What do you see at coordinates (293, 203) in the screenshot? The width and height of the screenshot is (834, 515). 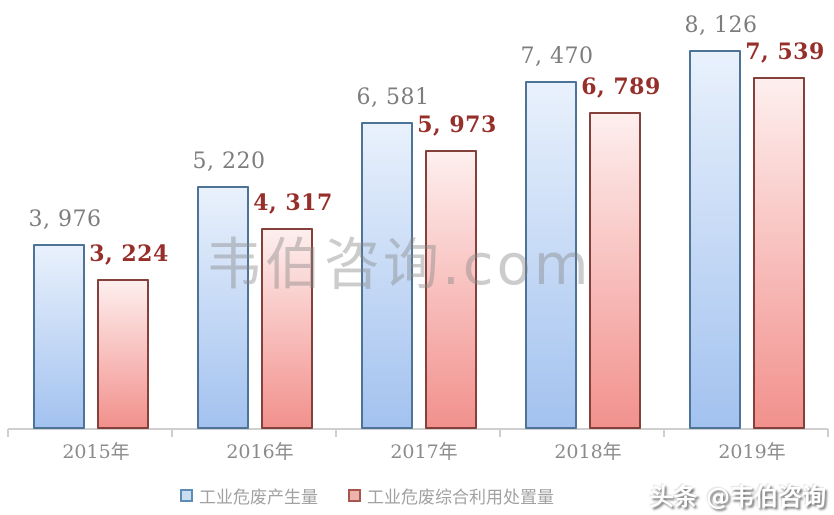 I see `value-label-disposal-2016年: 4, 317` at bounding box center [293, 203].